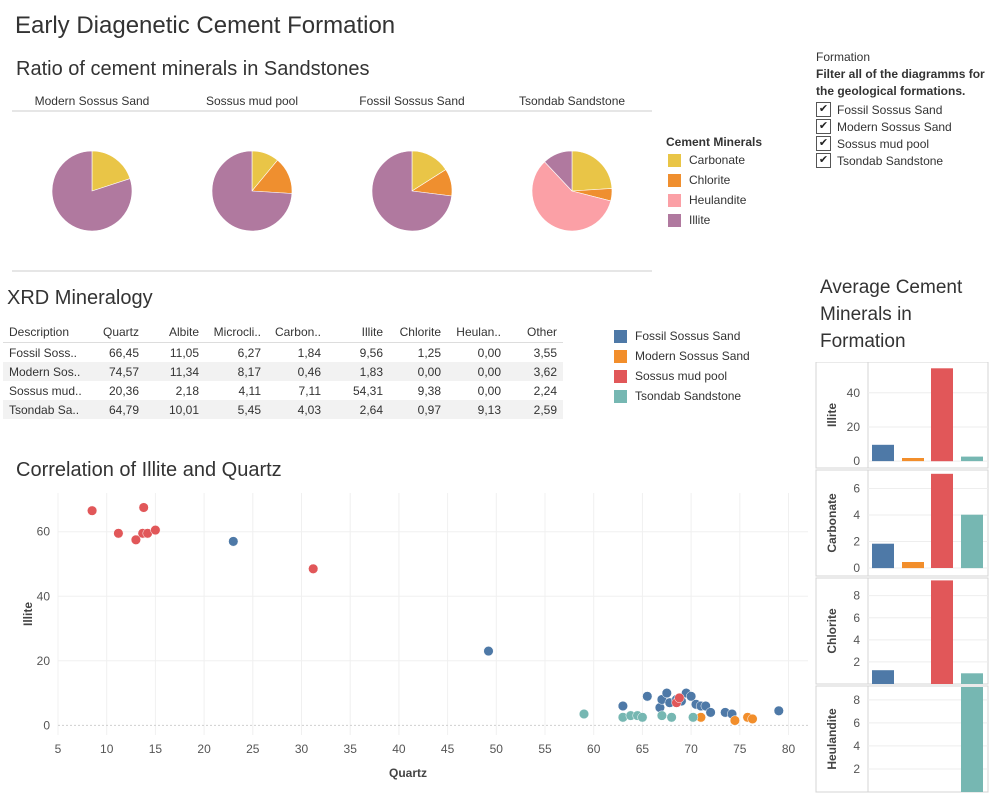  Describe the element at coordinates (823, 109) in the screenshot. I see `checkbox-fossil: ✔` at that location.